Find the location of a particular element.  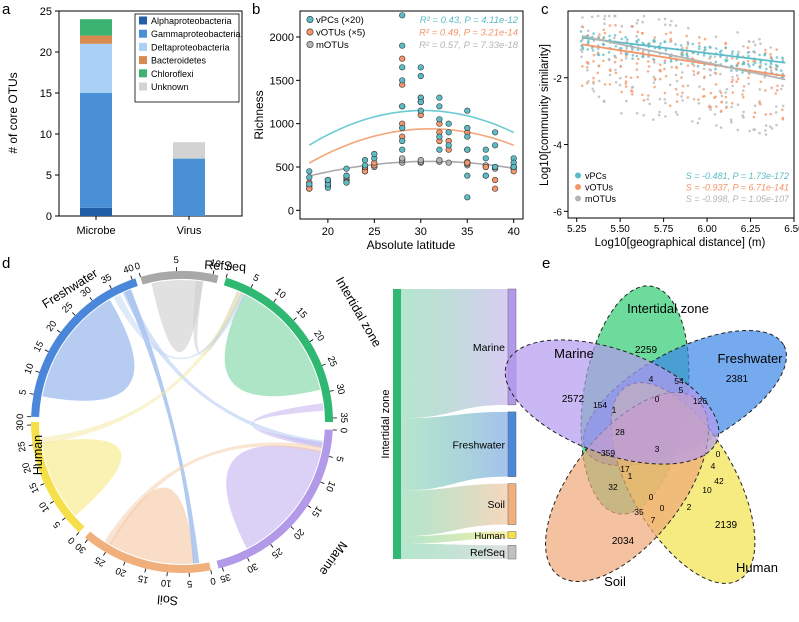

y-tick-label-c: -2 is located at coordinates (557, 79).